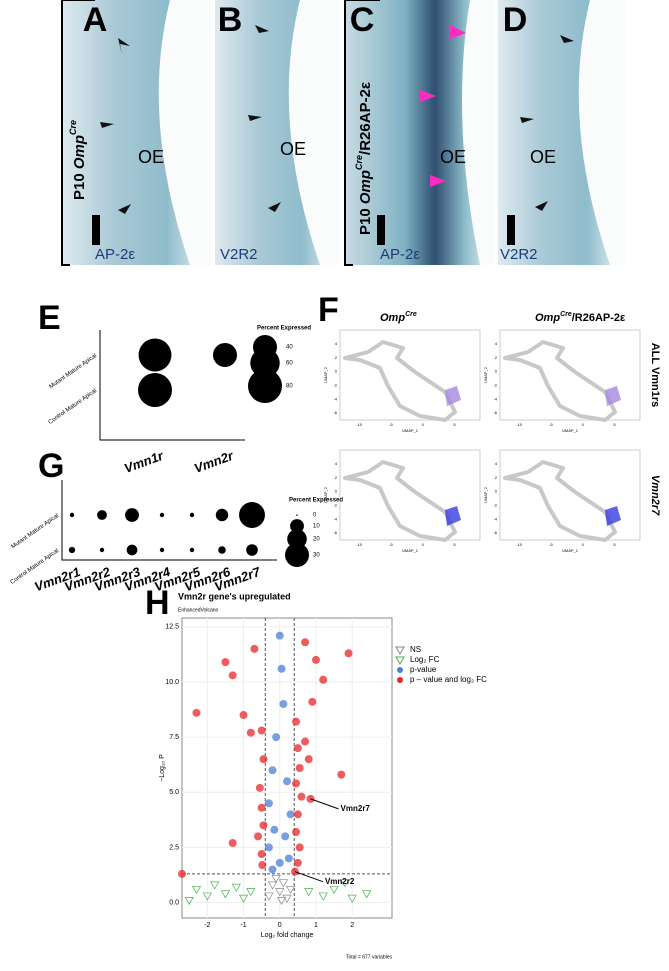  I want to click on bracket, so click(220, 133).